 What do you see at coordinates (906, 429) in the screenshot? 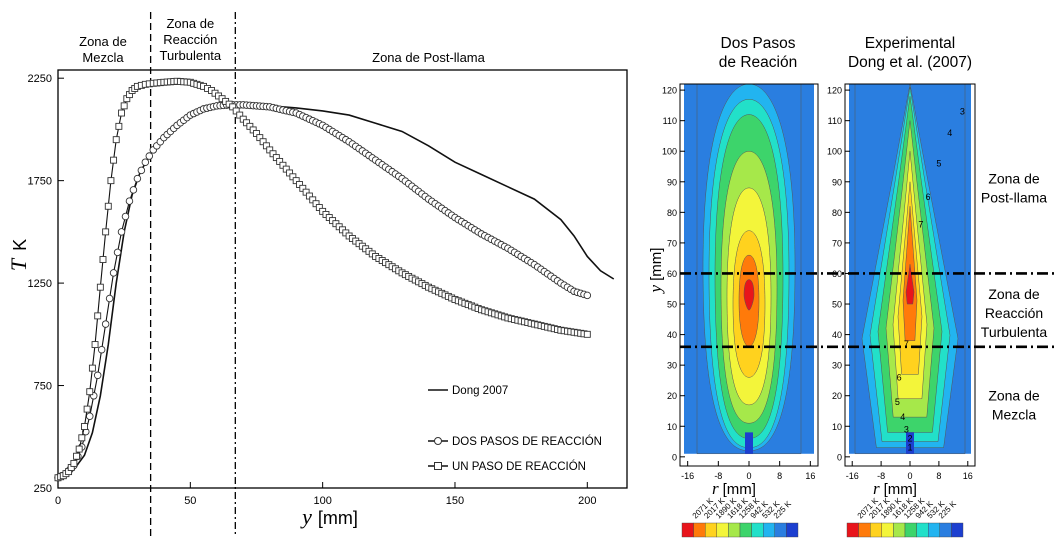
I see `contour-label: 3` at bounding box center [906, 429].